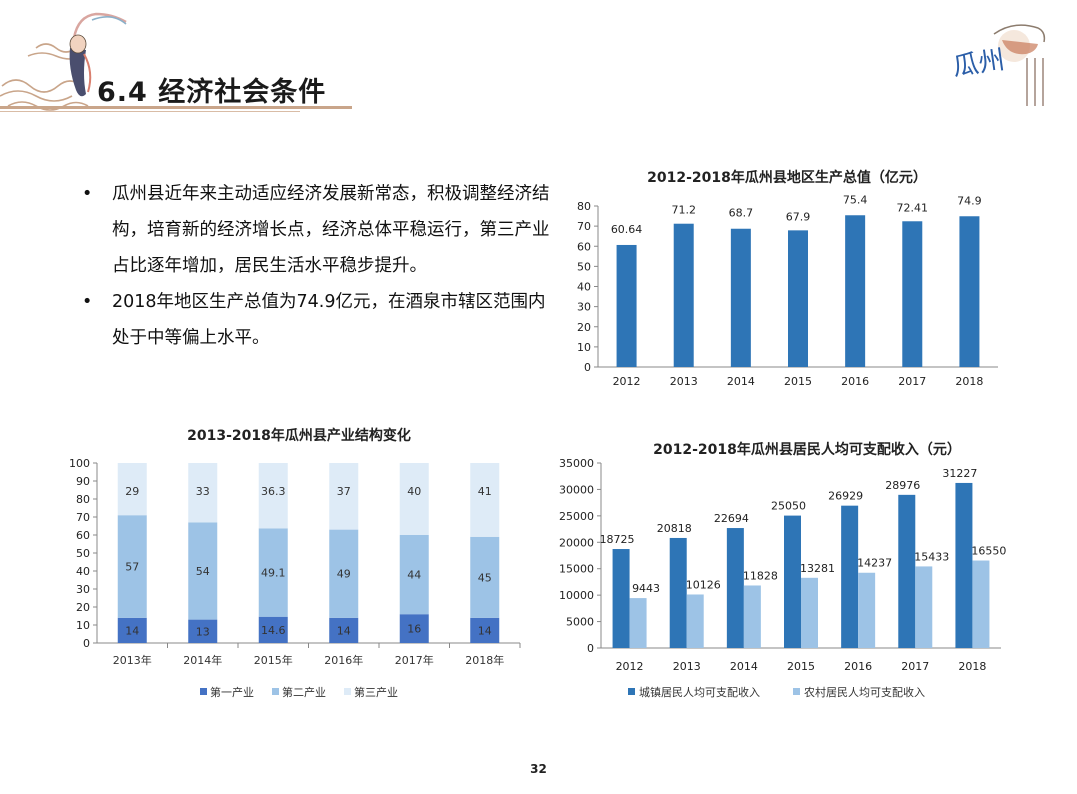  What do you see at coordinates (979, 63) in the screenshot?
I see `logo-text: 瓜州` at bounding box center [979, 63].